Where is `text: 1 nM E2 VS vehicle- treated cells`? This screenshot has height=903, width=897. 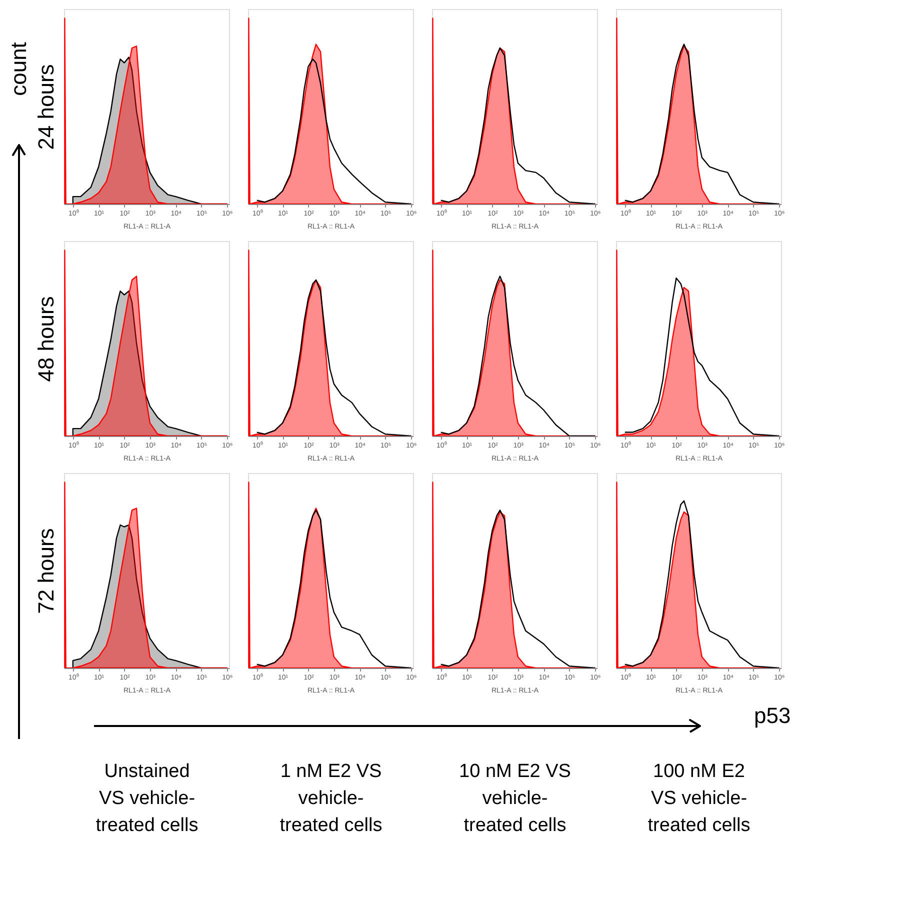 text: 1 nM E2 VS vehicle- treated cells is located at coordinates (331, 798).